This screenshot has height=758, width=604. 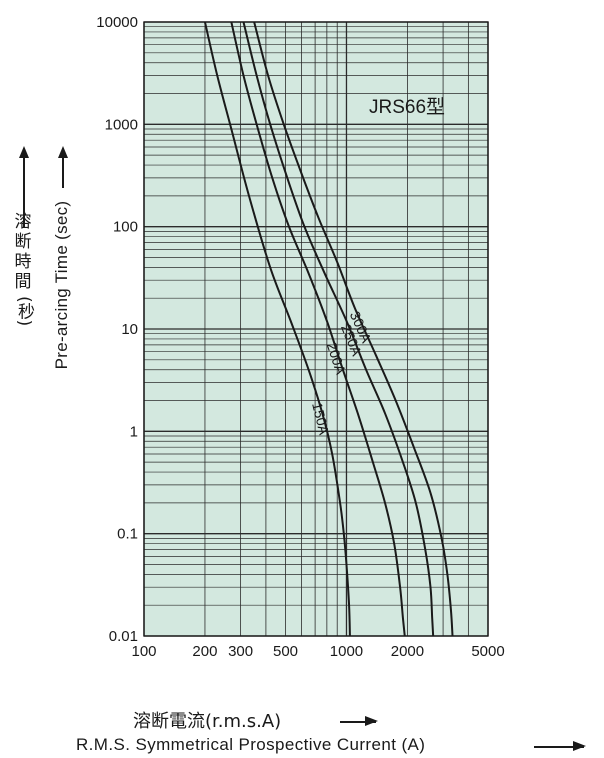 What do you see at coordinates (407, 107) in the screenshot?
I see `model-label: JRS66型` at bounding box center [407, 107].